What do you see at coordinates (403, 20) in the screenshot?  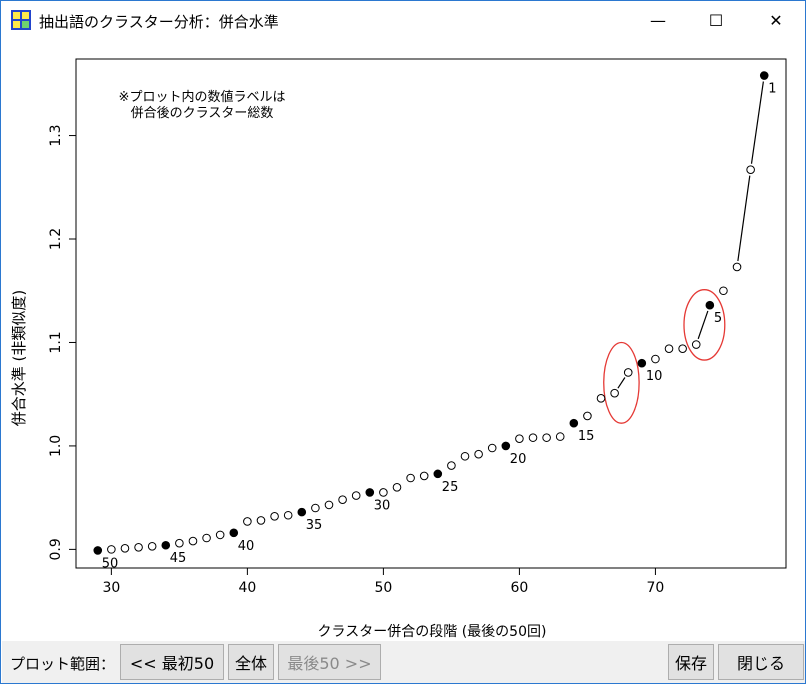 I see `title-bar: 抽出語のクラスター分析：併合水準 — ☐ ✕` at bounding box center [403, 20].